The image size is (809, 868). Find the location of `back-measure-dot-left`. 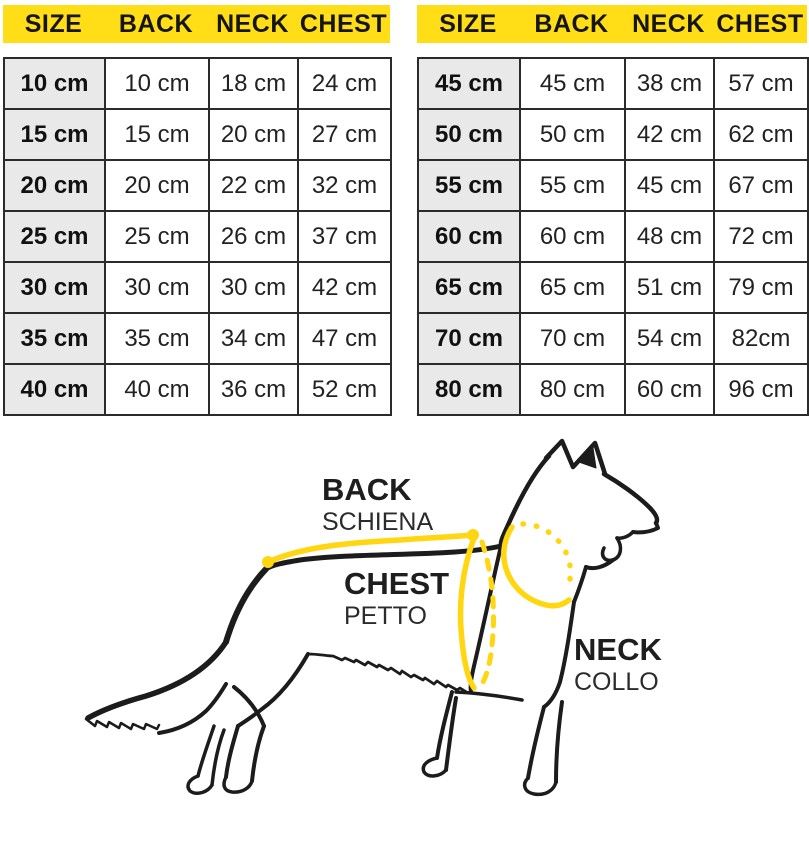

back-measure-dot-left is located at coordinates (268, 562).